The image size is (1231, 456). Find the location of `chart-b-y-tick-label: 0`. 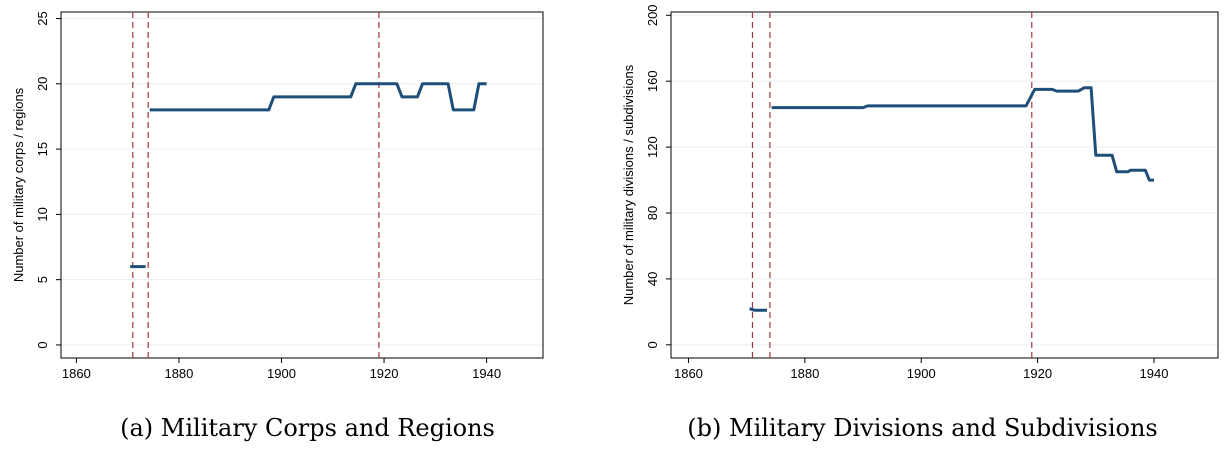

chart-b-y-tick-label: 0 is located at coordinates (652, 344).